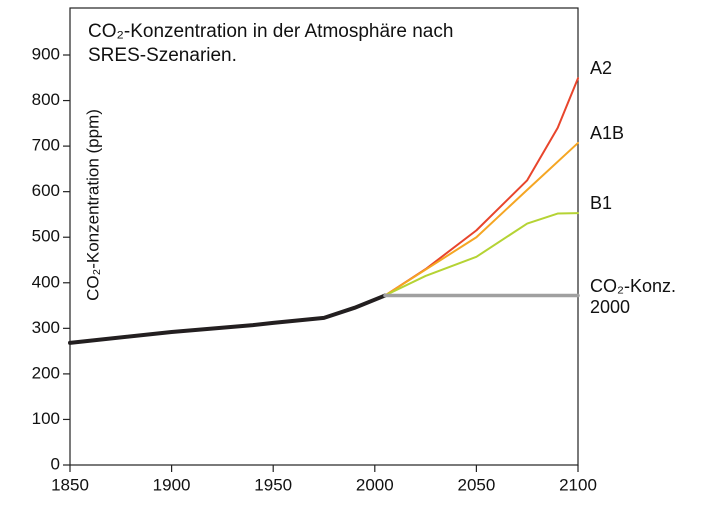  Describe the element at coordinates (46, 372) in the screenshot. I see `y-tick-label: 200` at that location.